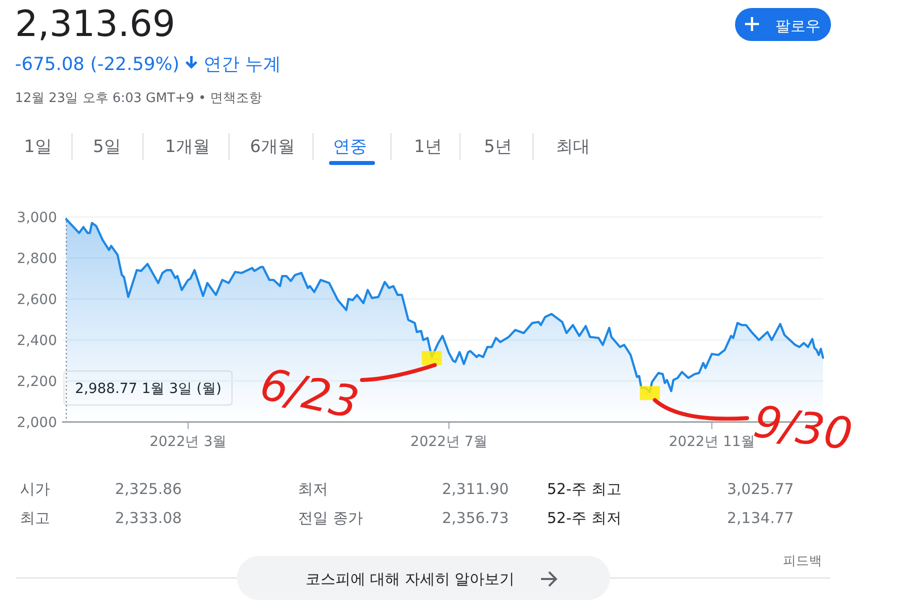  What do you see at coordinates (449, 442) in the screenshot?
I see `x-tick-label: 2022년 7월` at bounding box center [449, 442].